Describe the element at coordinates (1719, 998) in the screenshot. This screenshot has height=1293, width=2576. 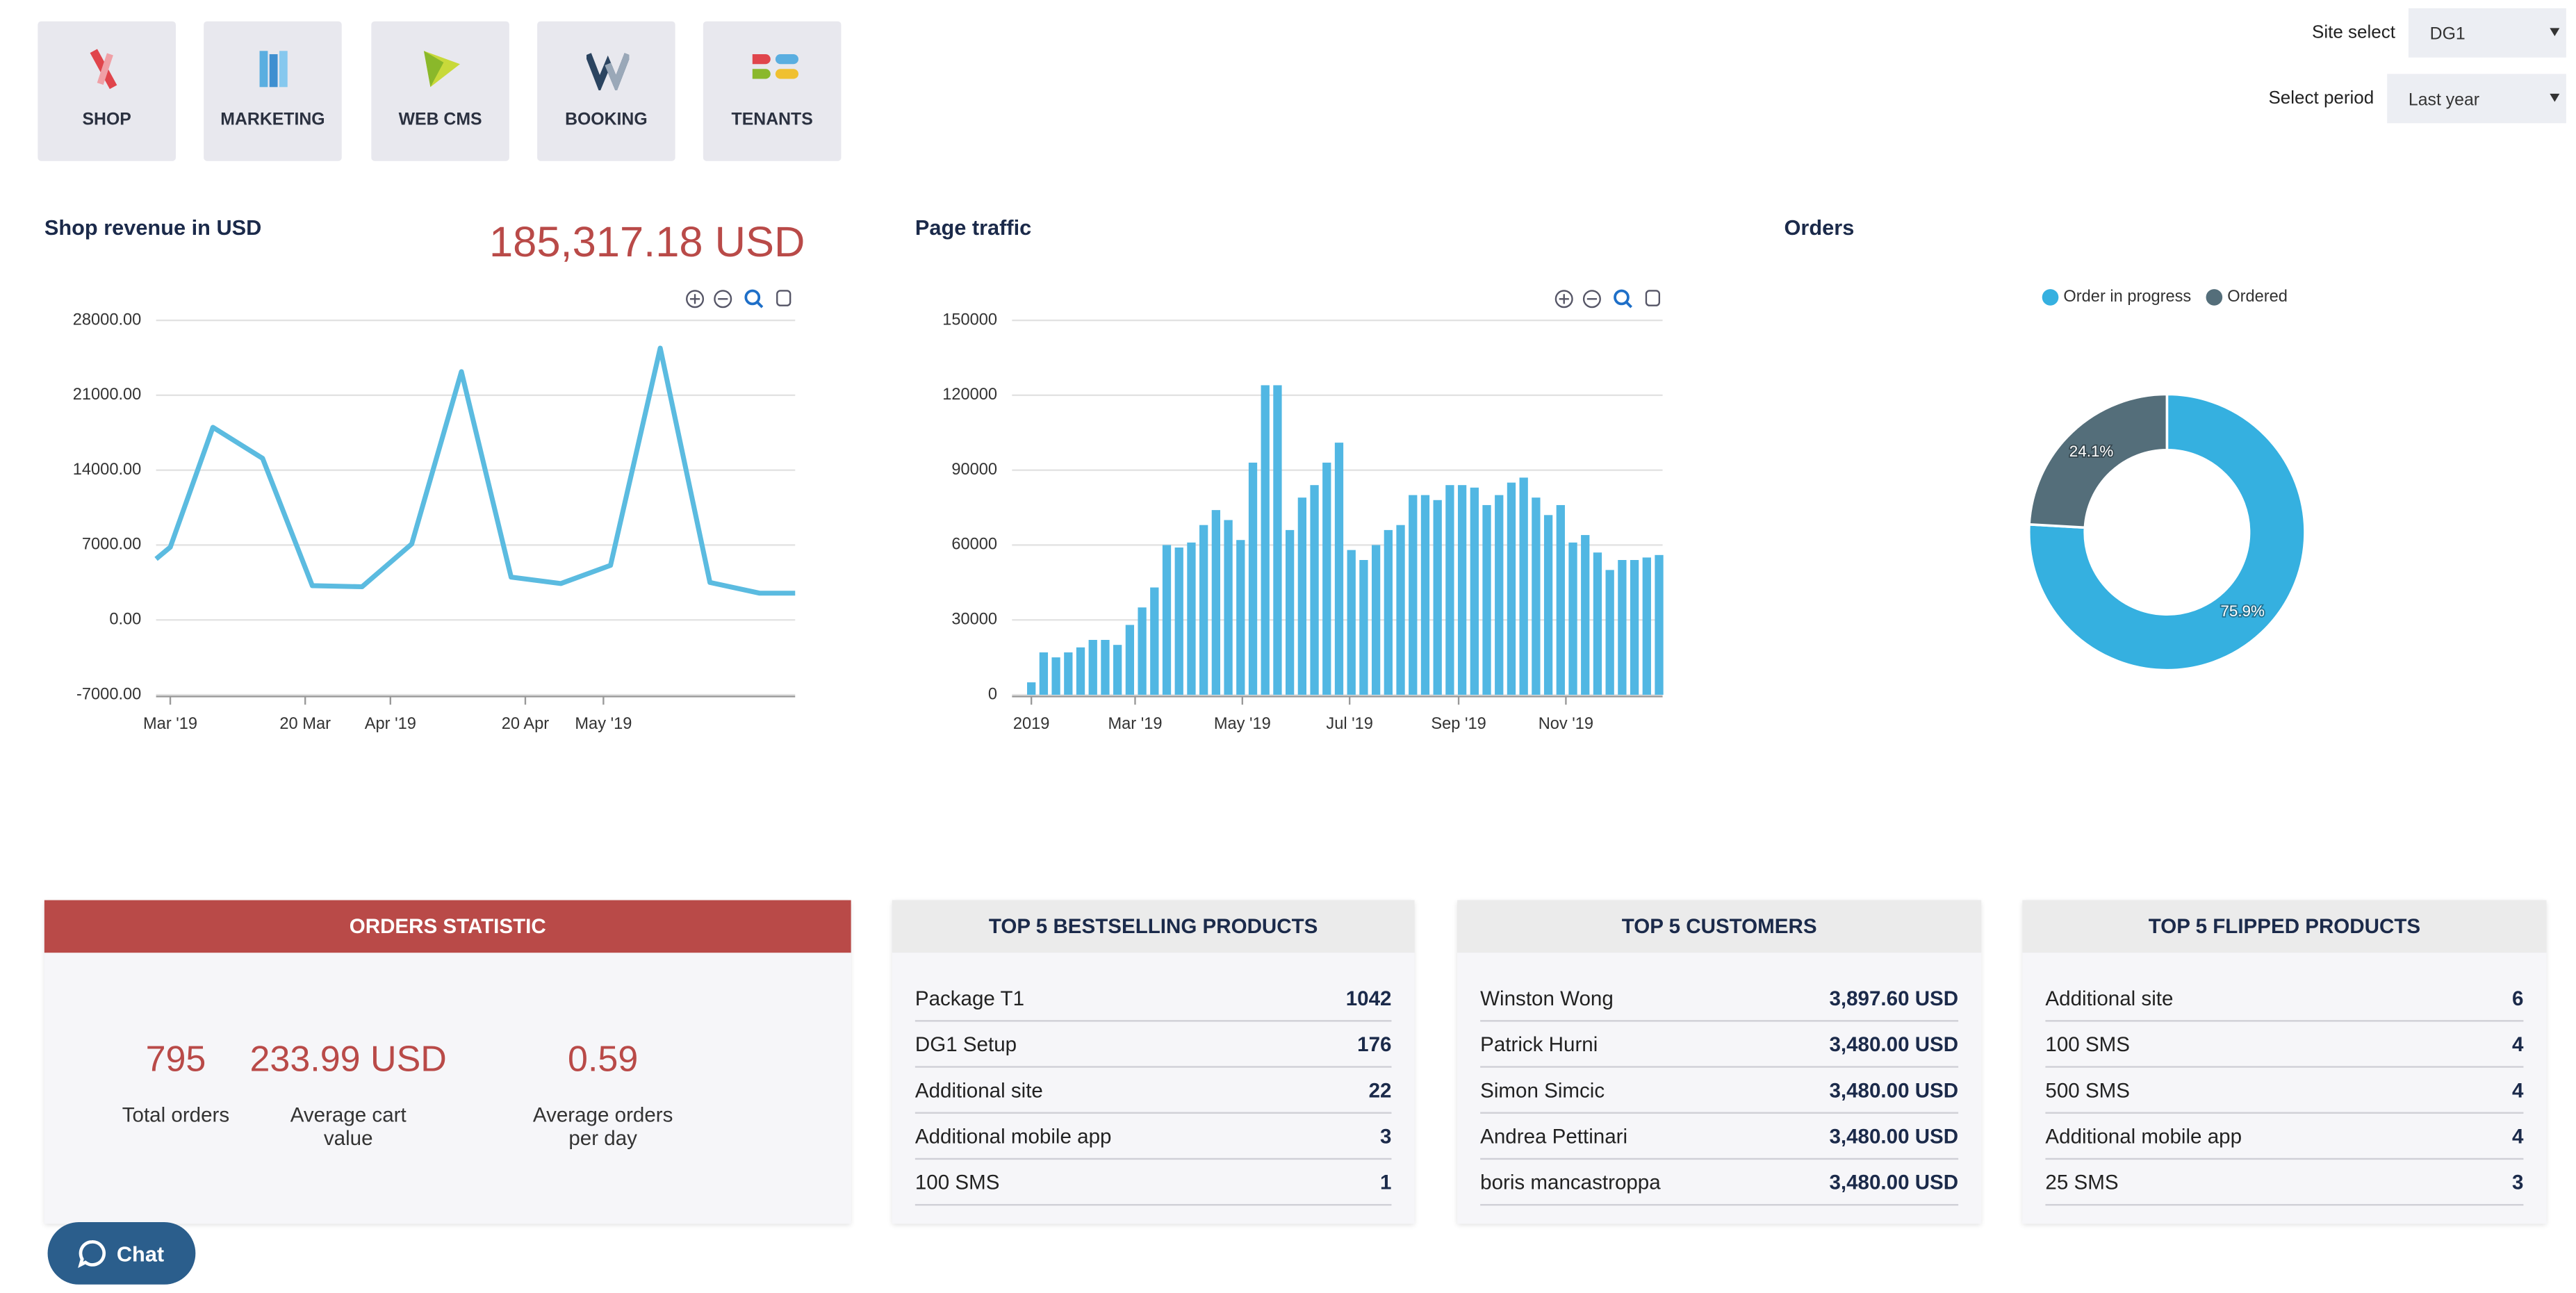
I see `table-row: Winston Wong 3,897.60 USD` at that location.